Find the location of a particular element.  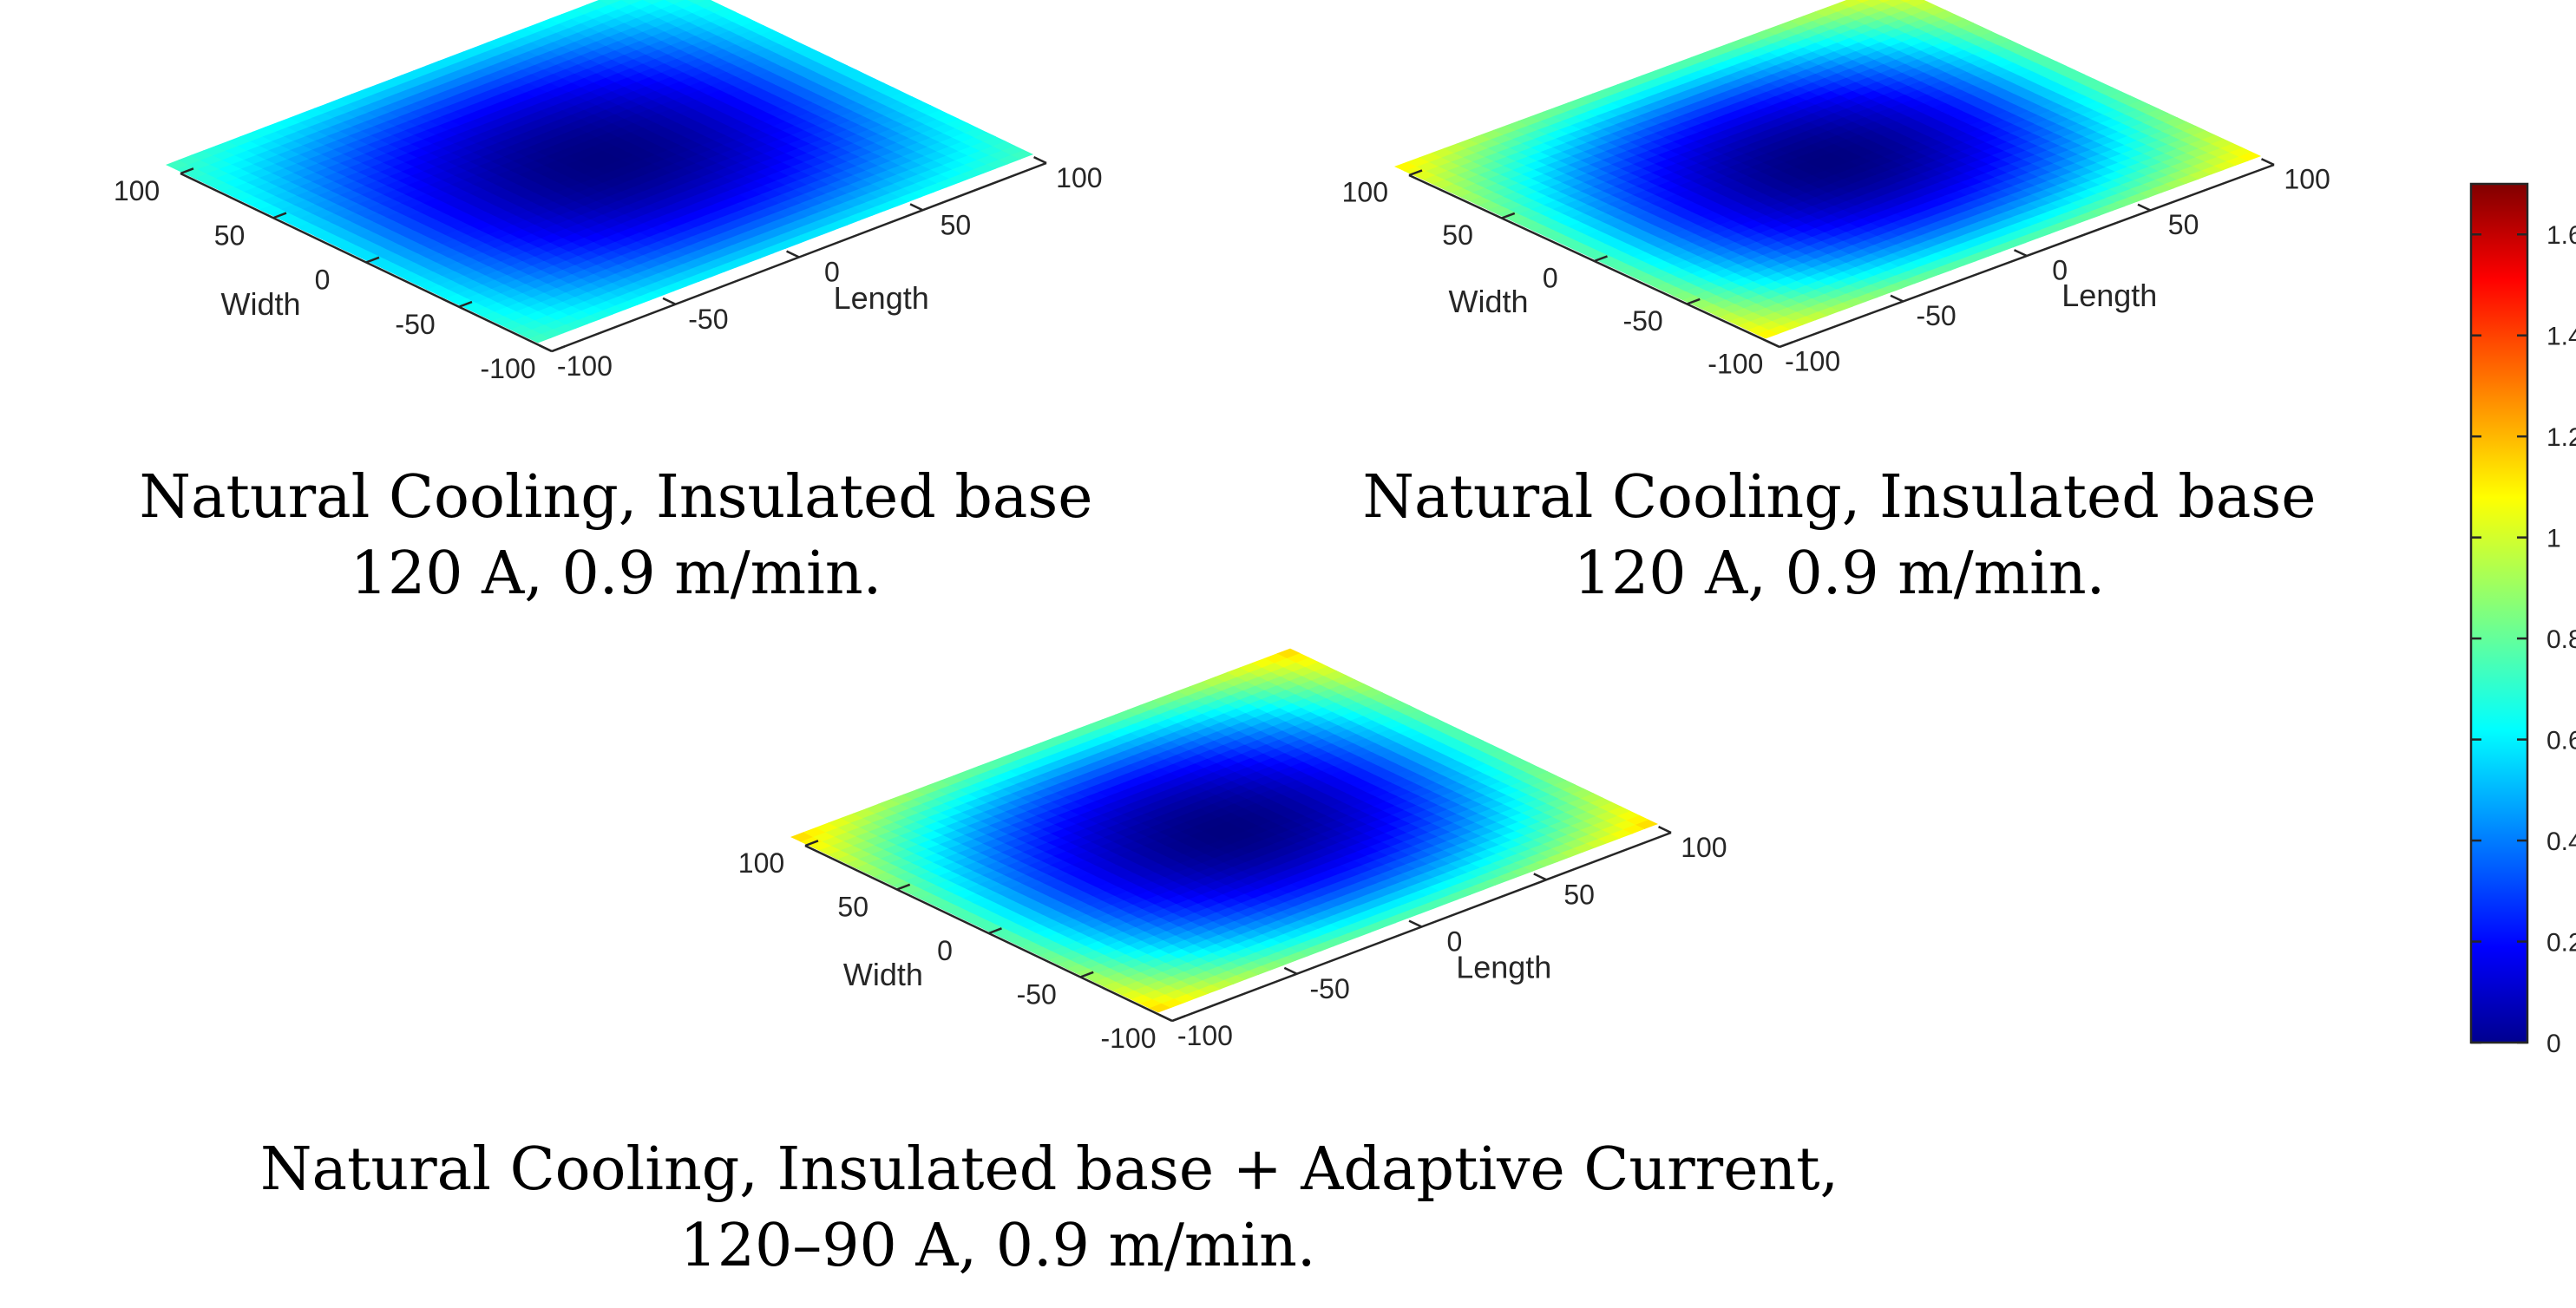

colorbar-tick-label: 1.4 is located at coordinates (2561, 337).